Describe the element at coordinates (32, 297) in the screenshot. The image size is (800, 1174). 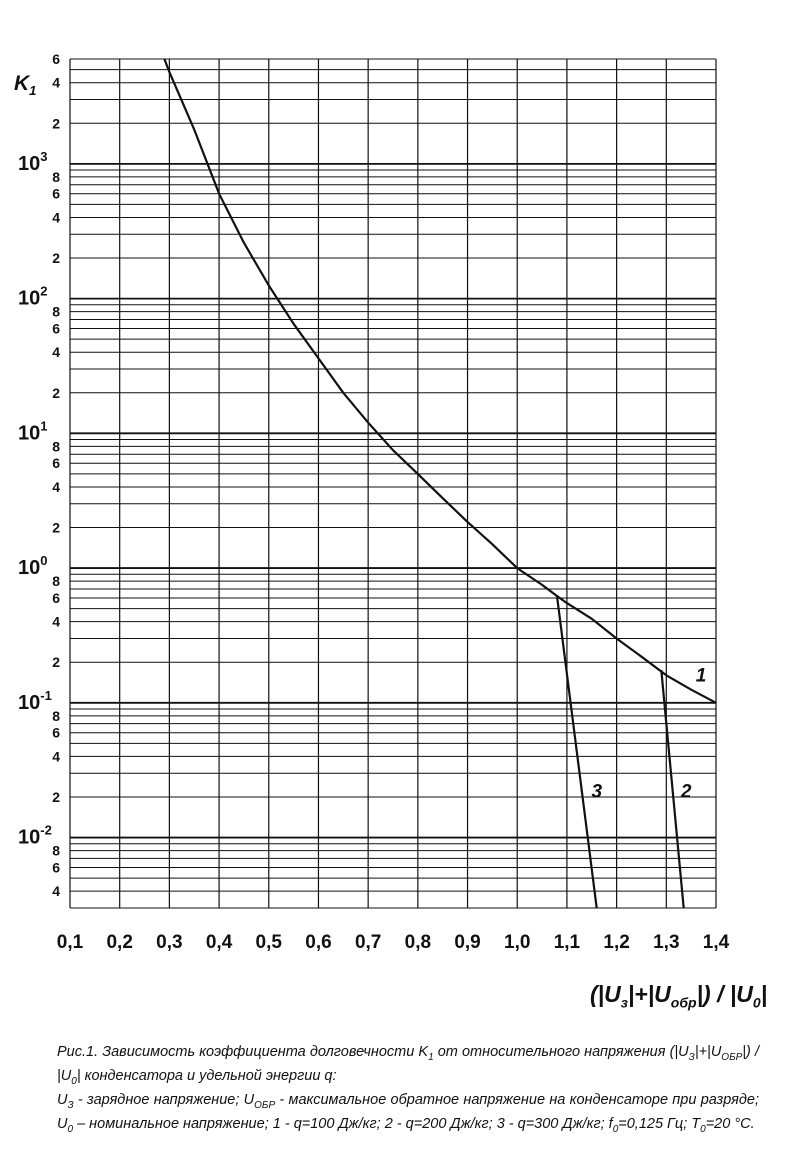
I see `y-decade-label: 102` at that location.